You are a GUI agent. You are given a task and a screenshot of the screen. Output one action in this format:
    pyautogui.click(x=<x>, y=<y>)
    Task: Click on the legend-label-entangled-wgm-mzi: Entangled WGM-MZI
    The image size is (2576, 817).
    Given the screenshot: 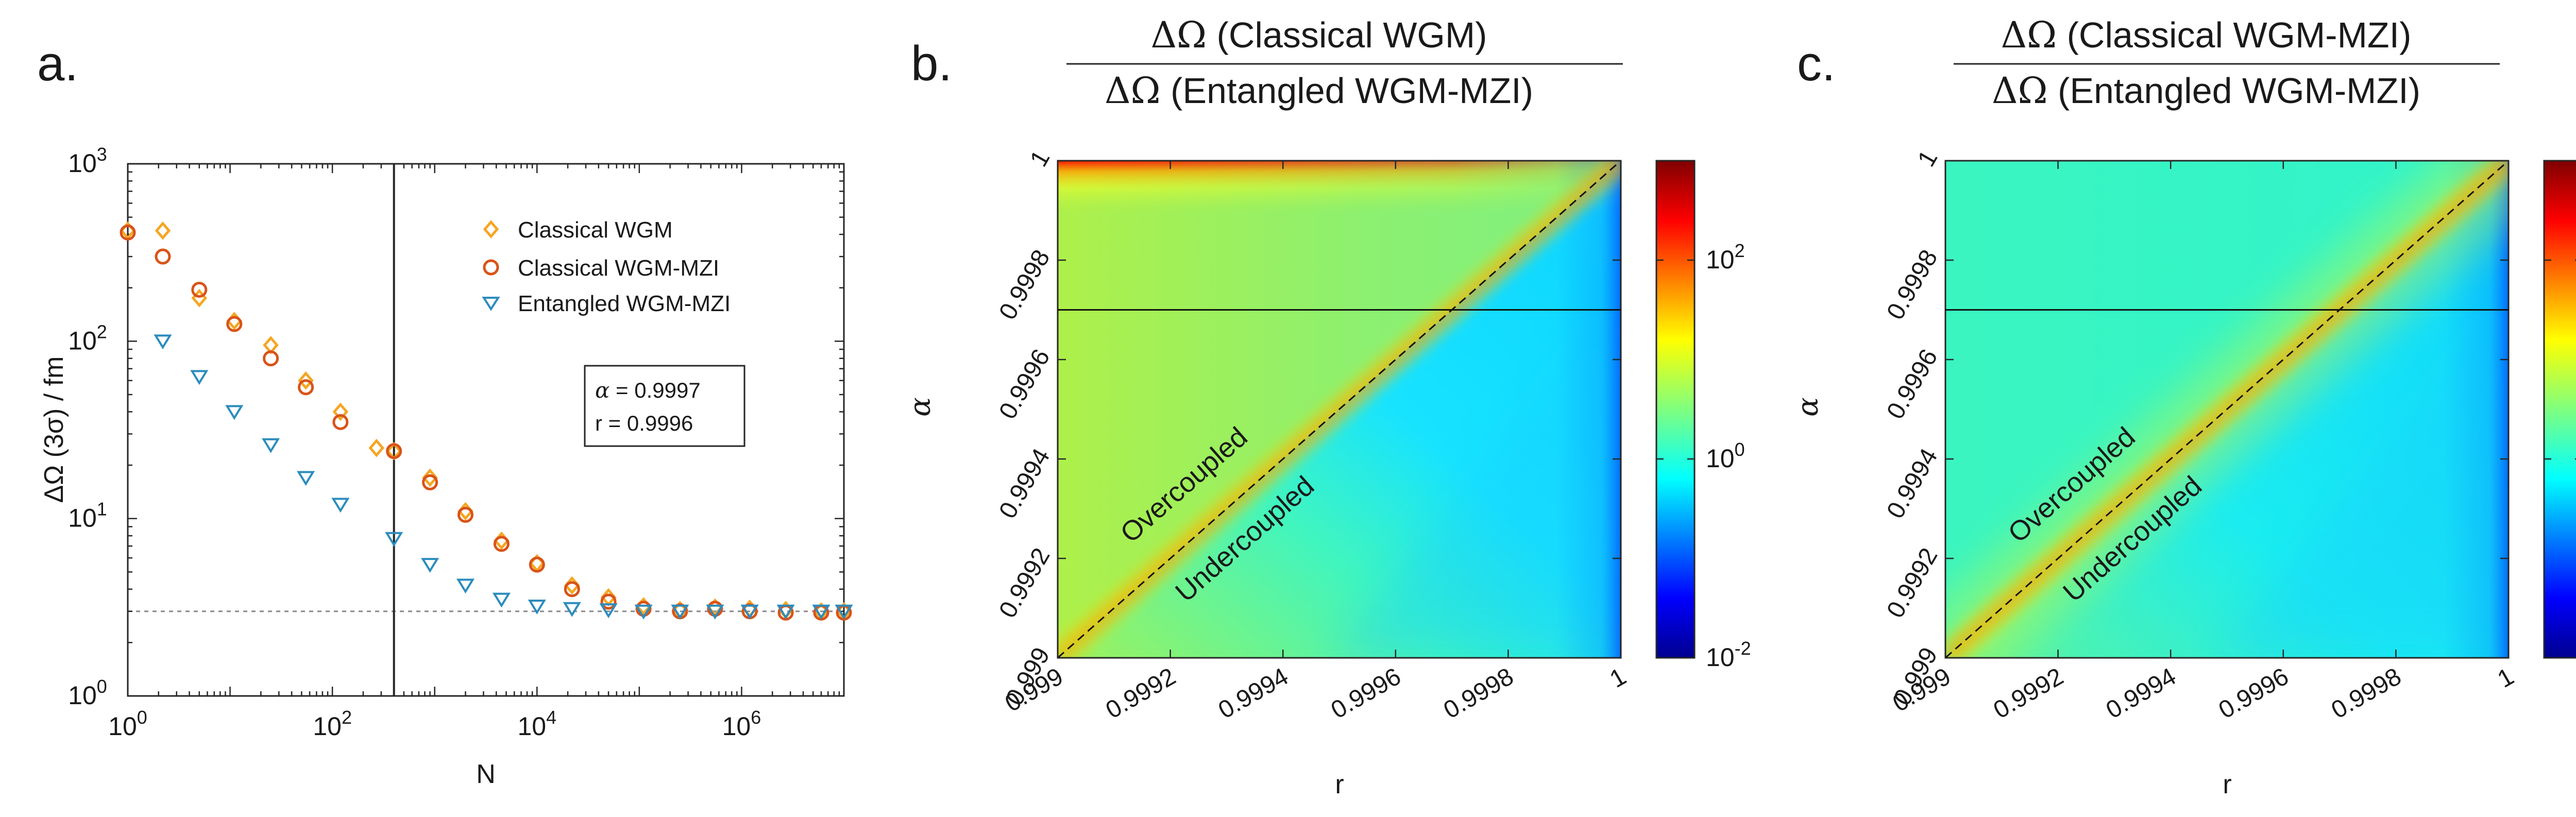 What is the action you would take?
    pyautogui.click(x=624, y=303)
    